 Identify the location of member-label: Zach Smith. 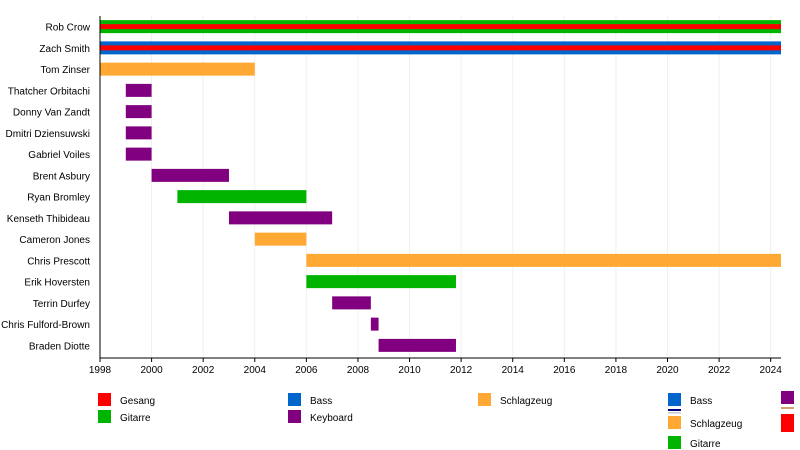
(64, 49).